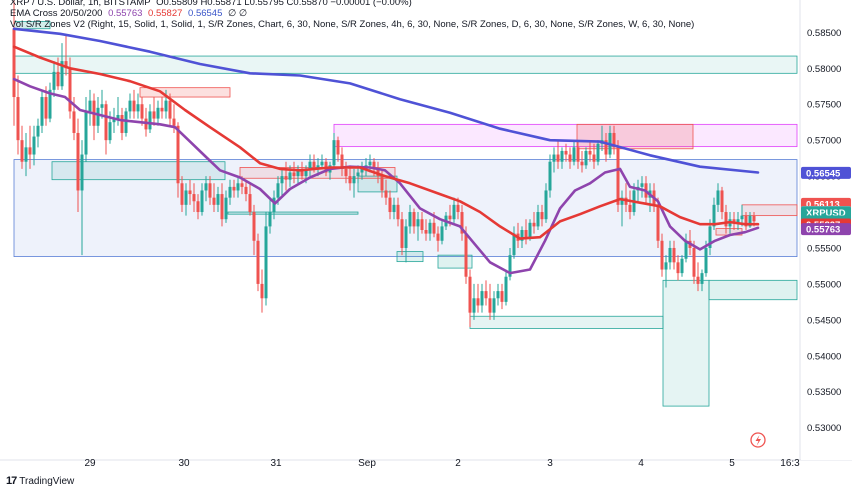  I want to click on time-tick-label: 2, so click(458, 463).